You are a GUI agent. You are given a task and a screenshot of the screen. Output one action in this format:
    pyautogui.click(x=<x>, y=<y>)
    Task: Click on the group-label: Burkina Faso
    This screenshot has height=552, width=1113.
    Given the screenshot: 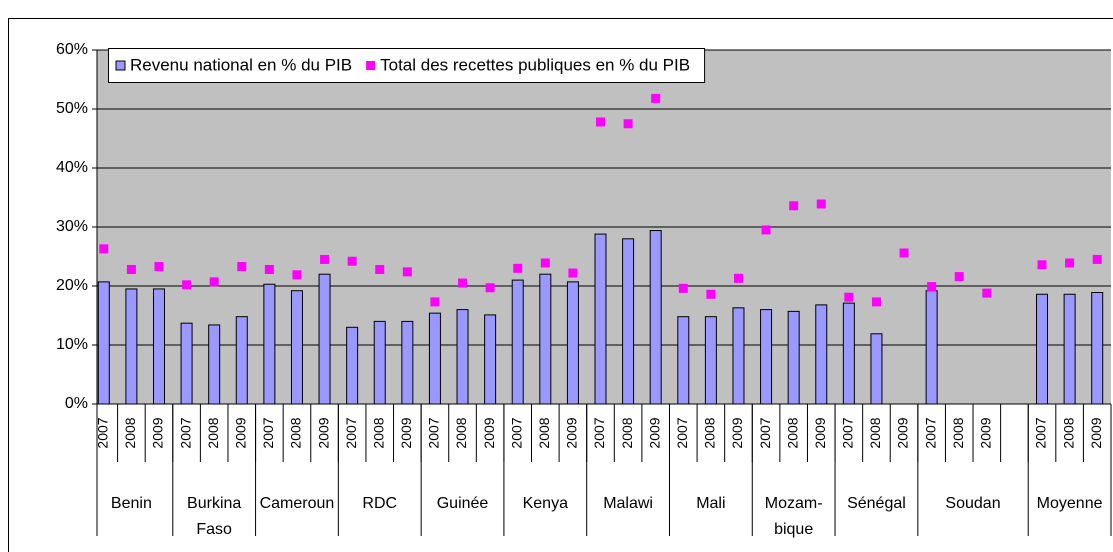 What is the action you would take?
    pyautogui.click(x=214, y=516)
    